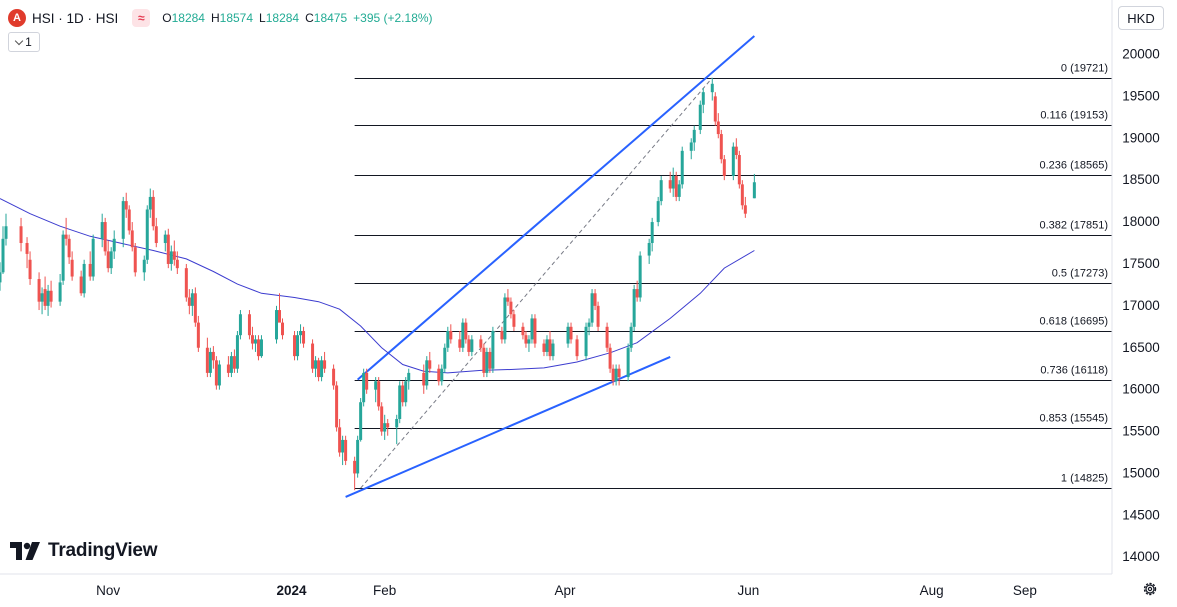  What do you see at coordinates (141, 18) in the screenshot?
I see `market-status-icon: ≈` at bounding box center [141, 18].